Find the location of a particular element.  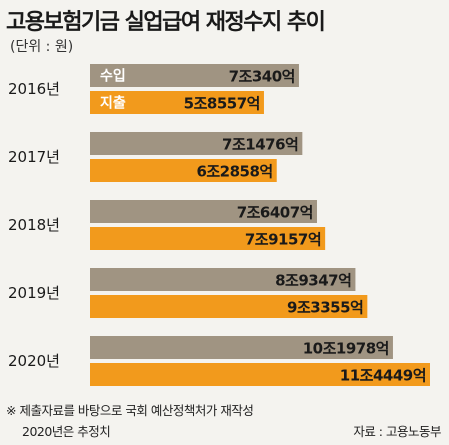

footnote-estimate: 2020년은 추정치 is located at coordinates (66, 431).